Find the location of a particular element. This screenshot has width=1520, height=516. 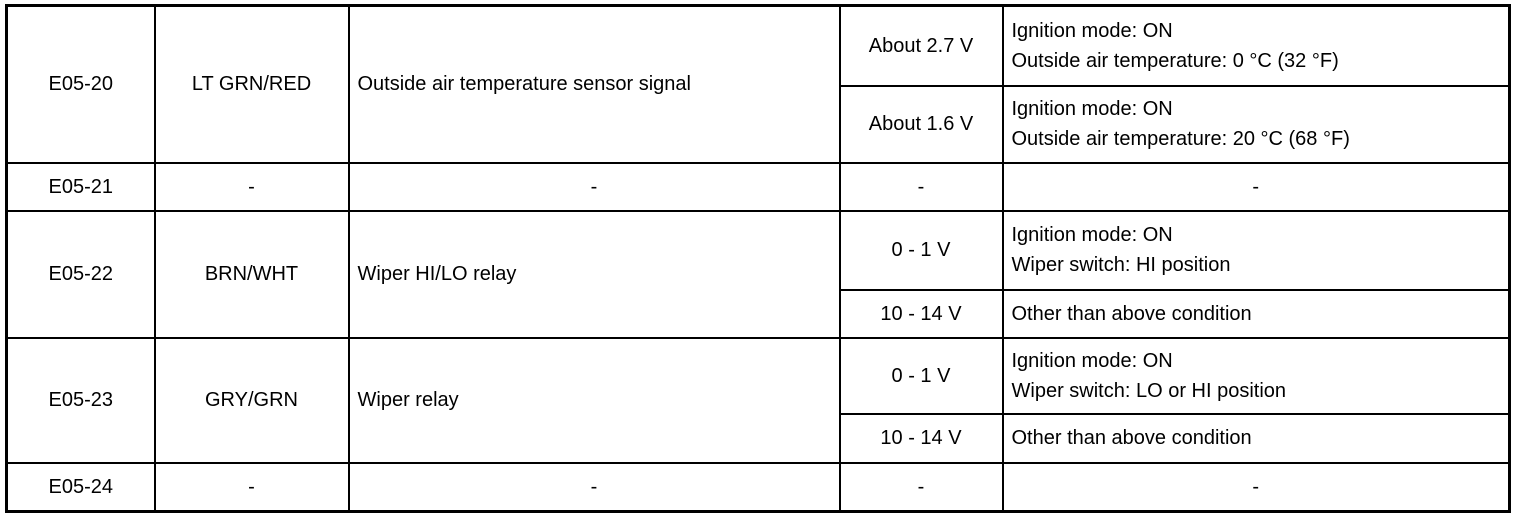

condition-line: Outside air temperature: 20 °C (68 °F) is located at coordinates (1180, 139).